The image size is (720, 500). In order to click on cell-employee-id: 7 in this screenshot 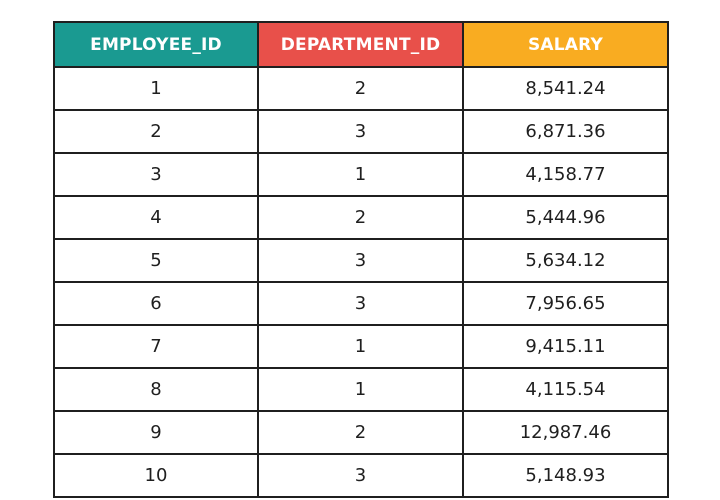, I will do `click(156, 346)`.